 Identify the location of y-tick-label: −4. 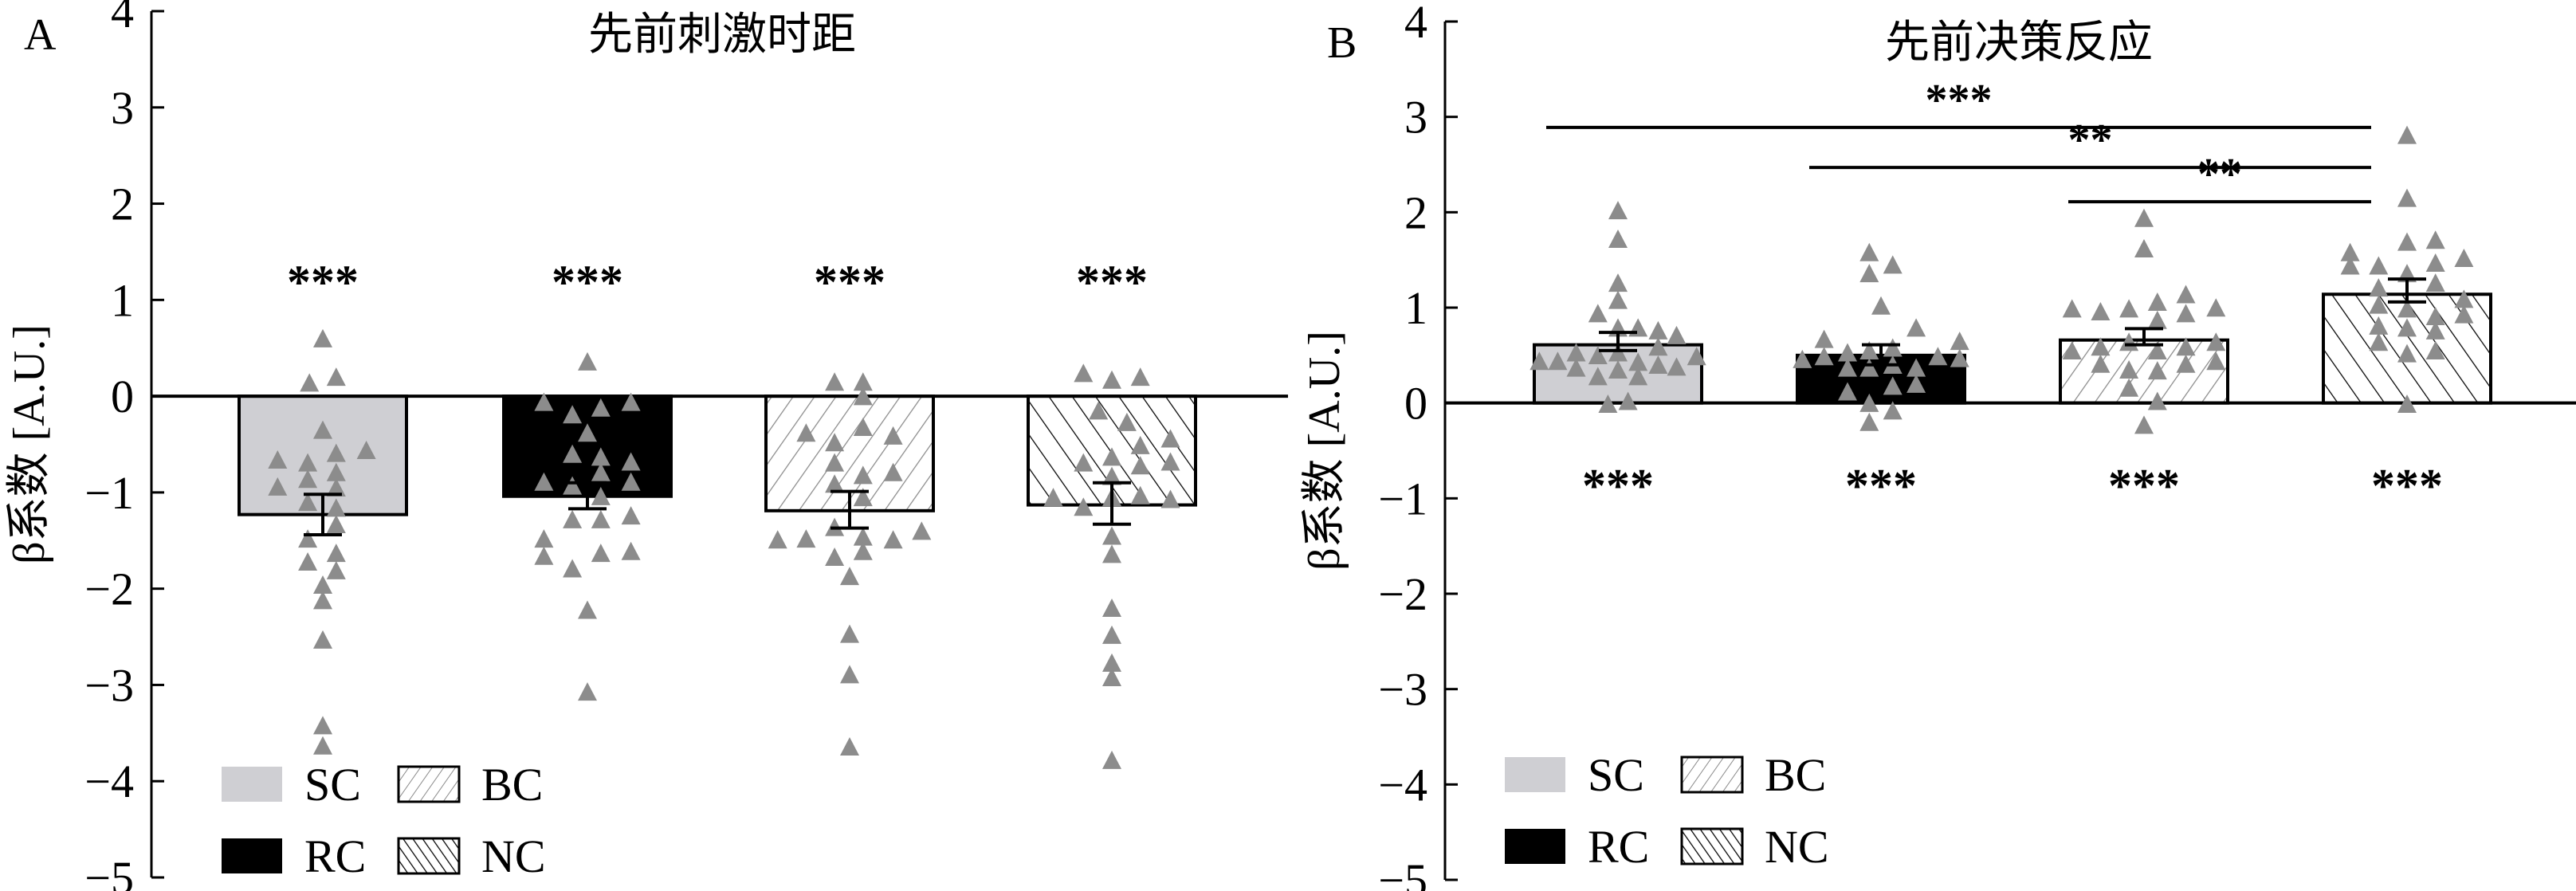
(109, 781).